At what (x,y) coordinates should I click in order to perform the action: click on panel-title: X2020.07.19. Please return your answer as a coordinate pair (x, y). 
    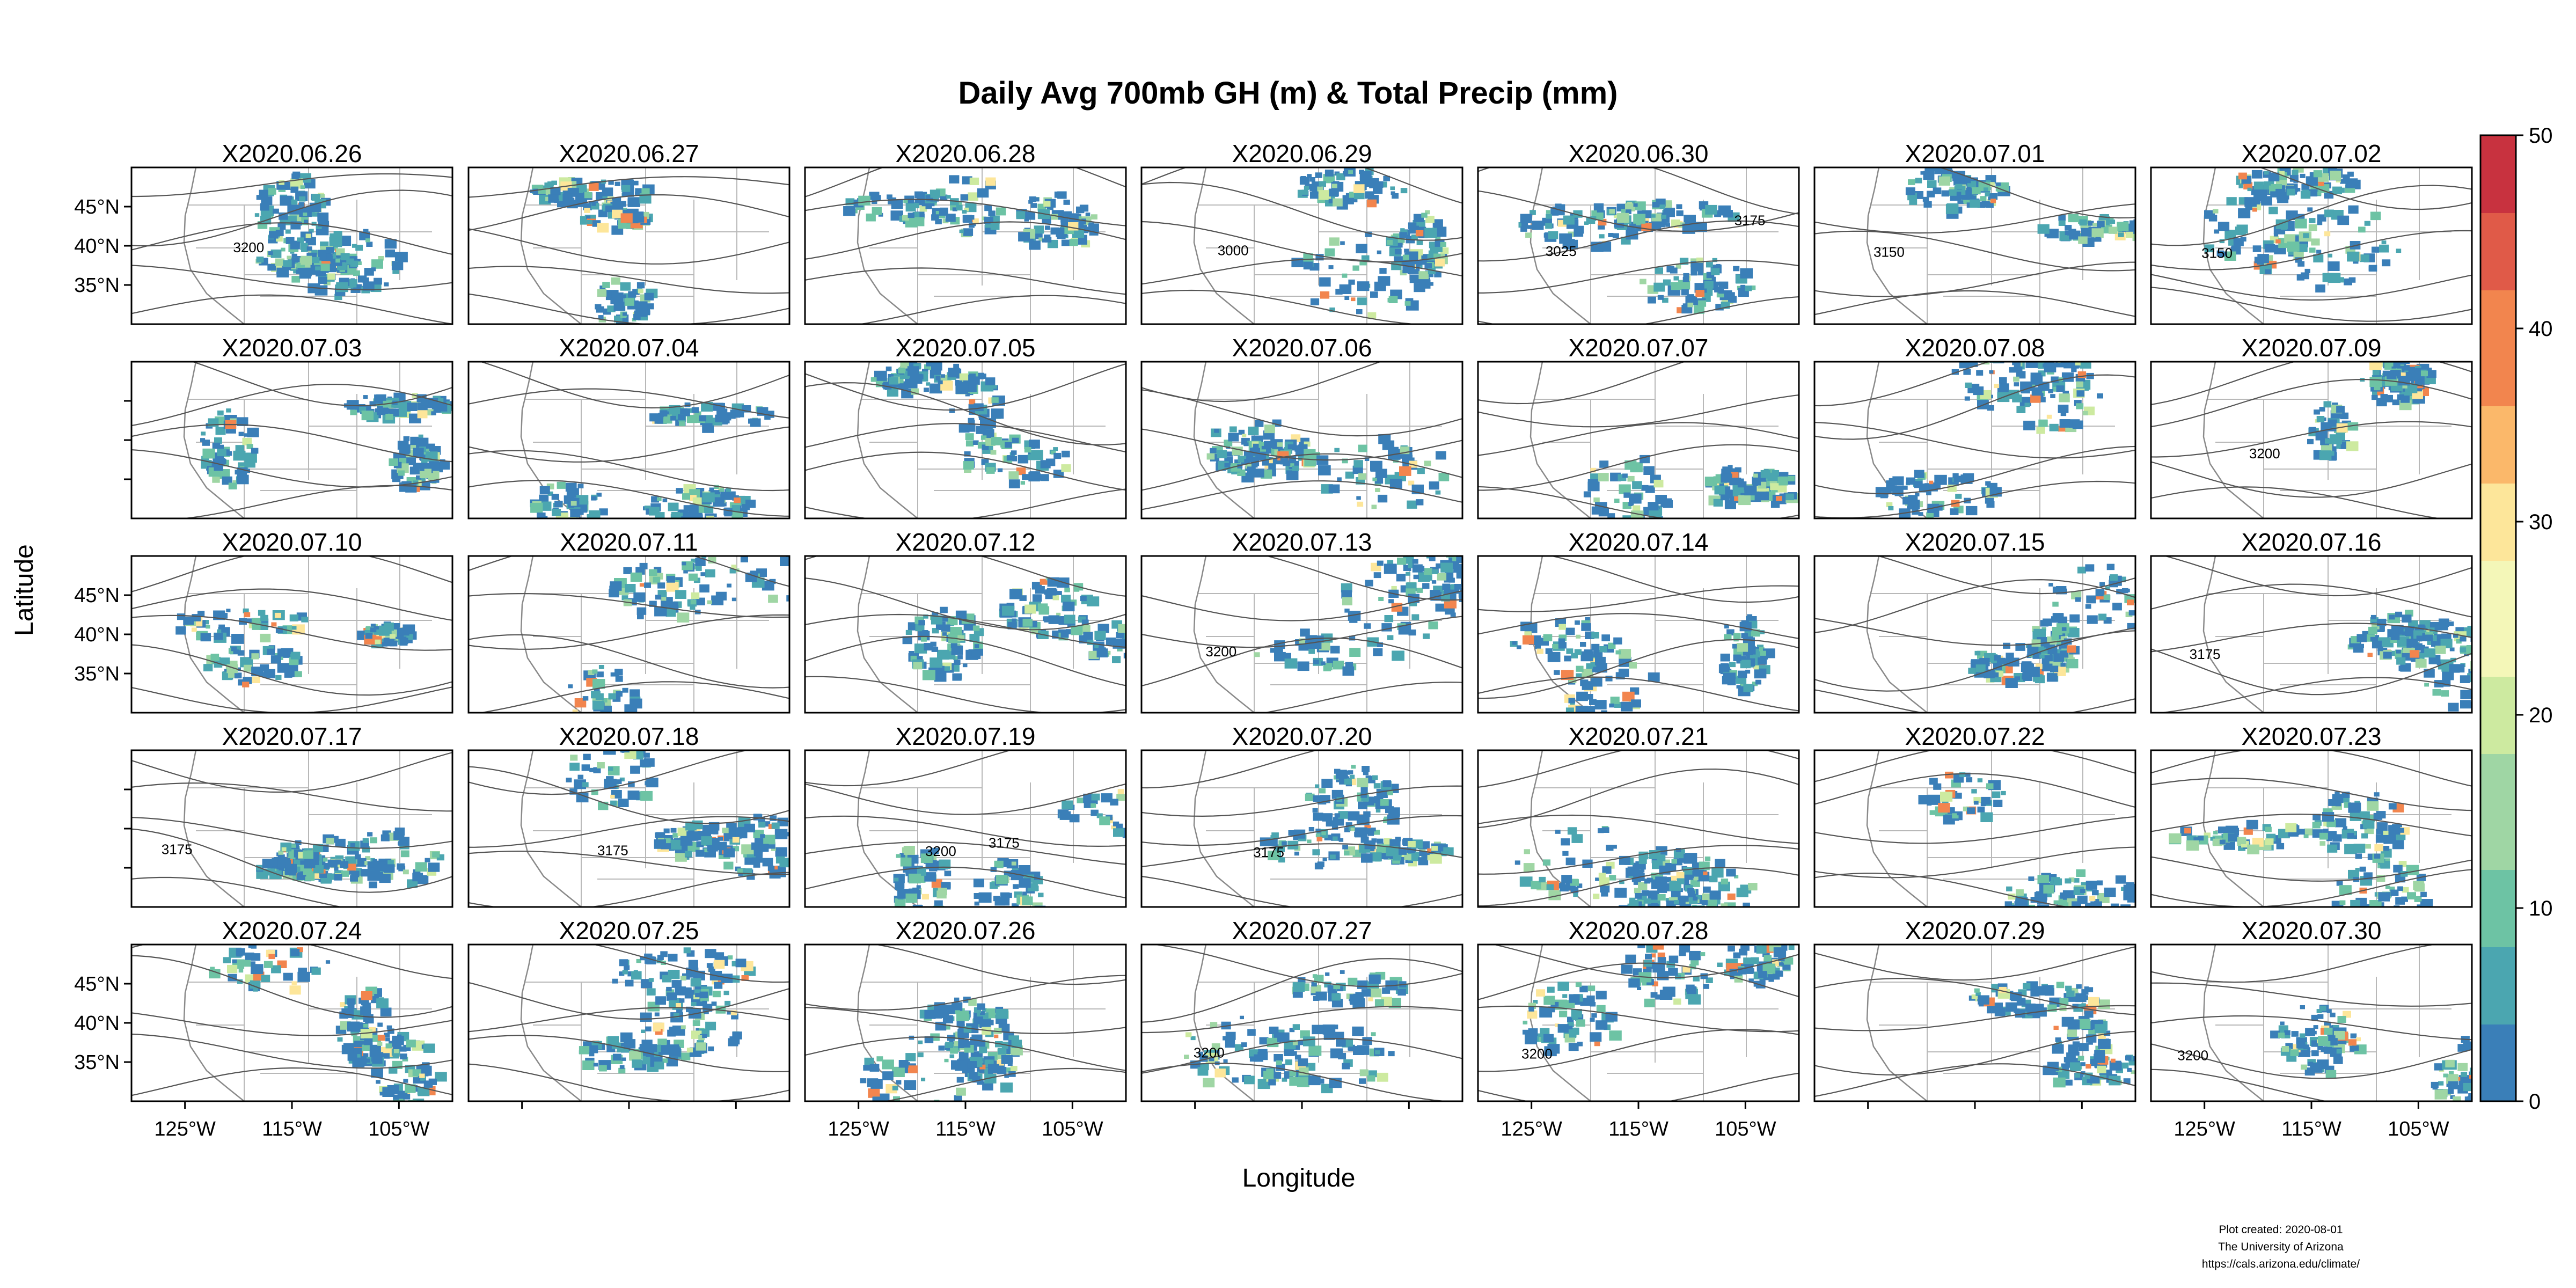
    Looking at the image, I should click on (966, 736).